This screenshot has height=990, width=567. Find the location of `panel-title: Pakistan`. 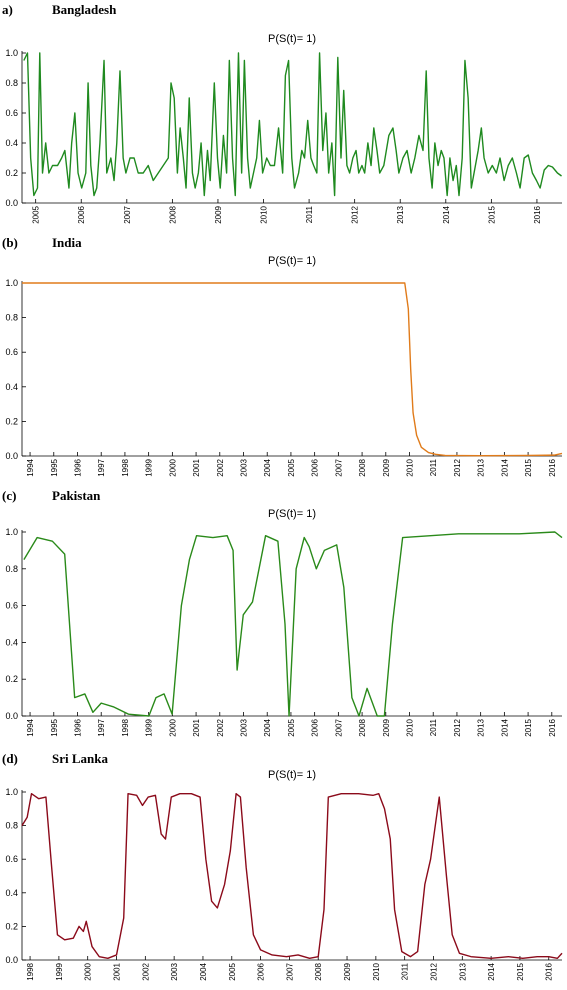

panel-title: Pakistan is located at coordinates (76, 495).